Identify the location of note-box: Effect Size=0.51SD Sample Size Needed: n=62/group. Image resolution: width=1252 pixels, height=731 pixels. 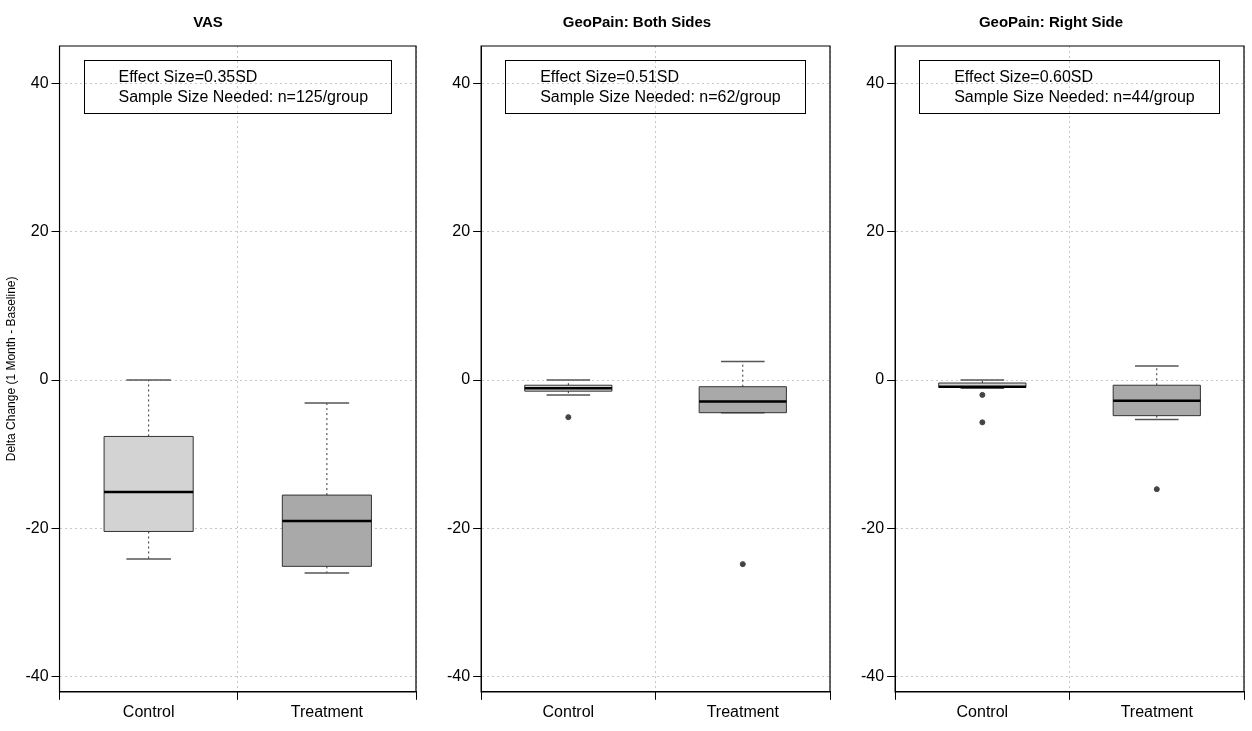
(655, 87).